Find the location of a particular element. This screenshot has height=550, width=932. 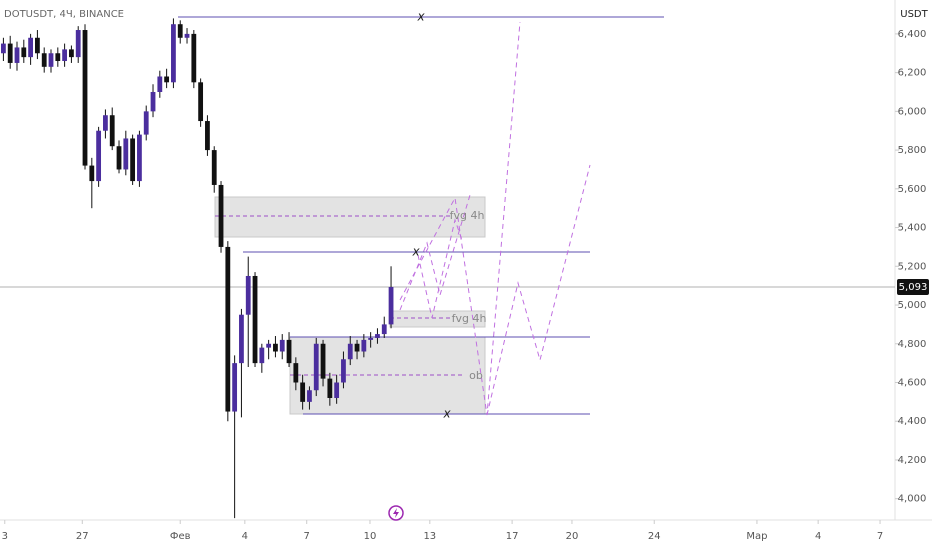

event-icon is located at coordinates (396, 513).